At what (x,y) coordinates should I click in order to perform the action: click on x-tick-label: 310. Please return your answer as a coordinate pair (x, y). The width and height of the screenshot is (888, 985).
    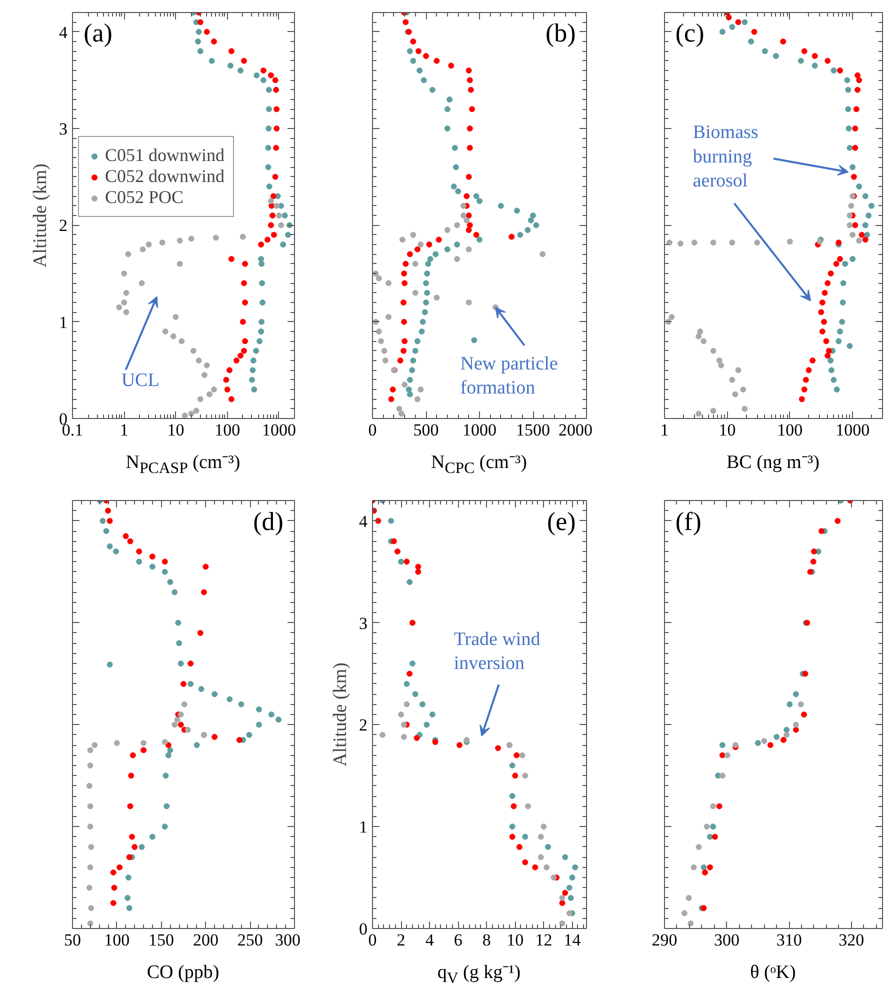
    Looking at the image, I should click on (789, 940).